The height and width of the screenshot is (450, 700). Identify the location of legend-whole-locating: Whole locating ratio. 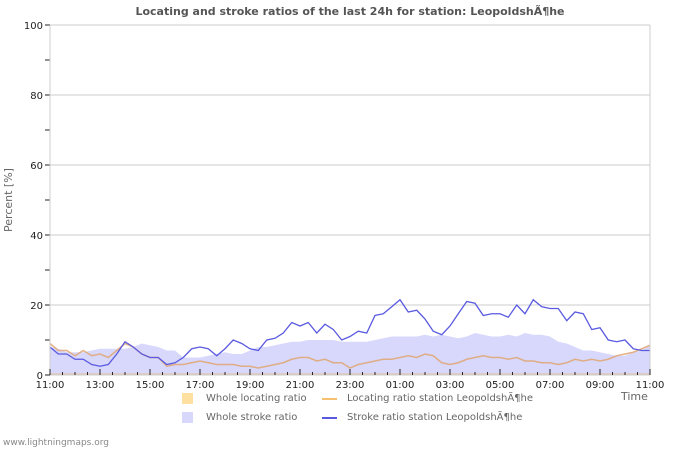
(244, 398).